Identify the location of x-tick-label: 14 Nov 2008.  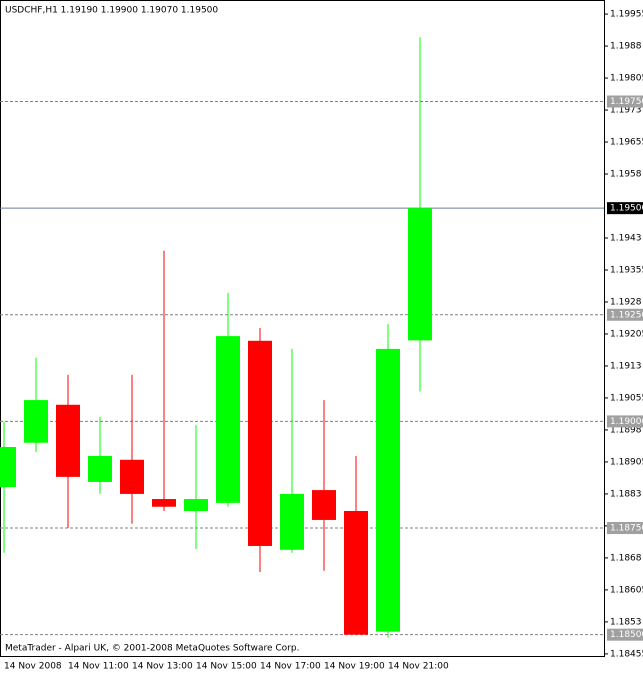
(33, 667).